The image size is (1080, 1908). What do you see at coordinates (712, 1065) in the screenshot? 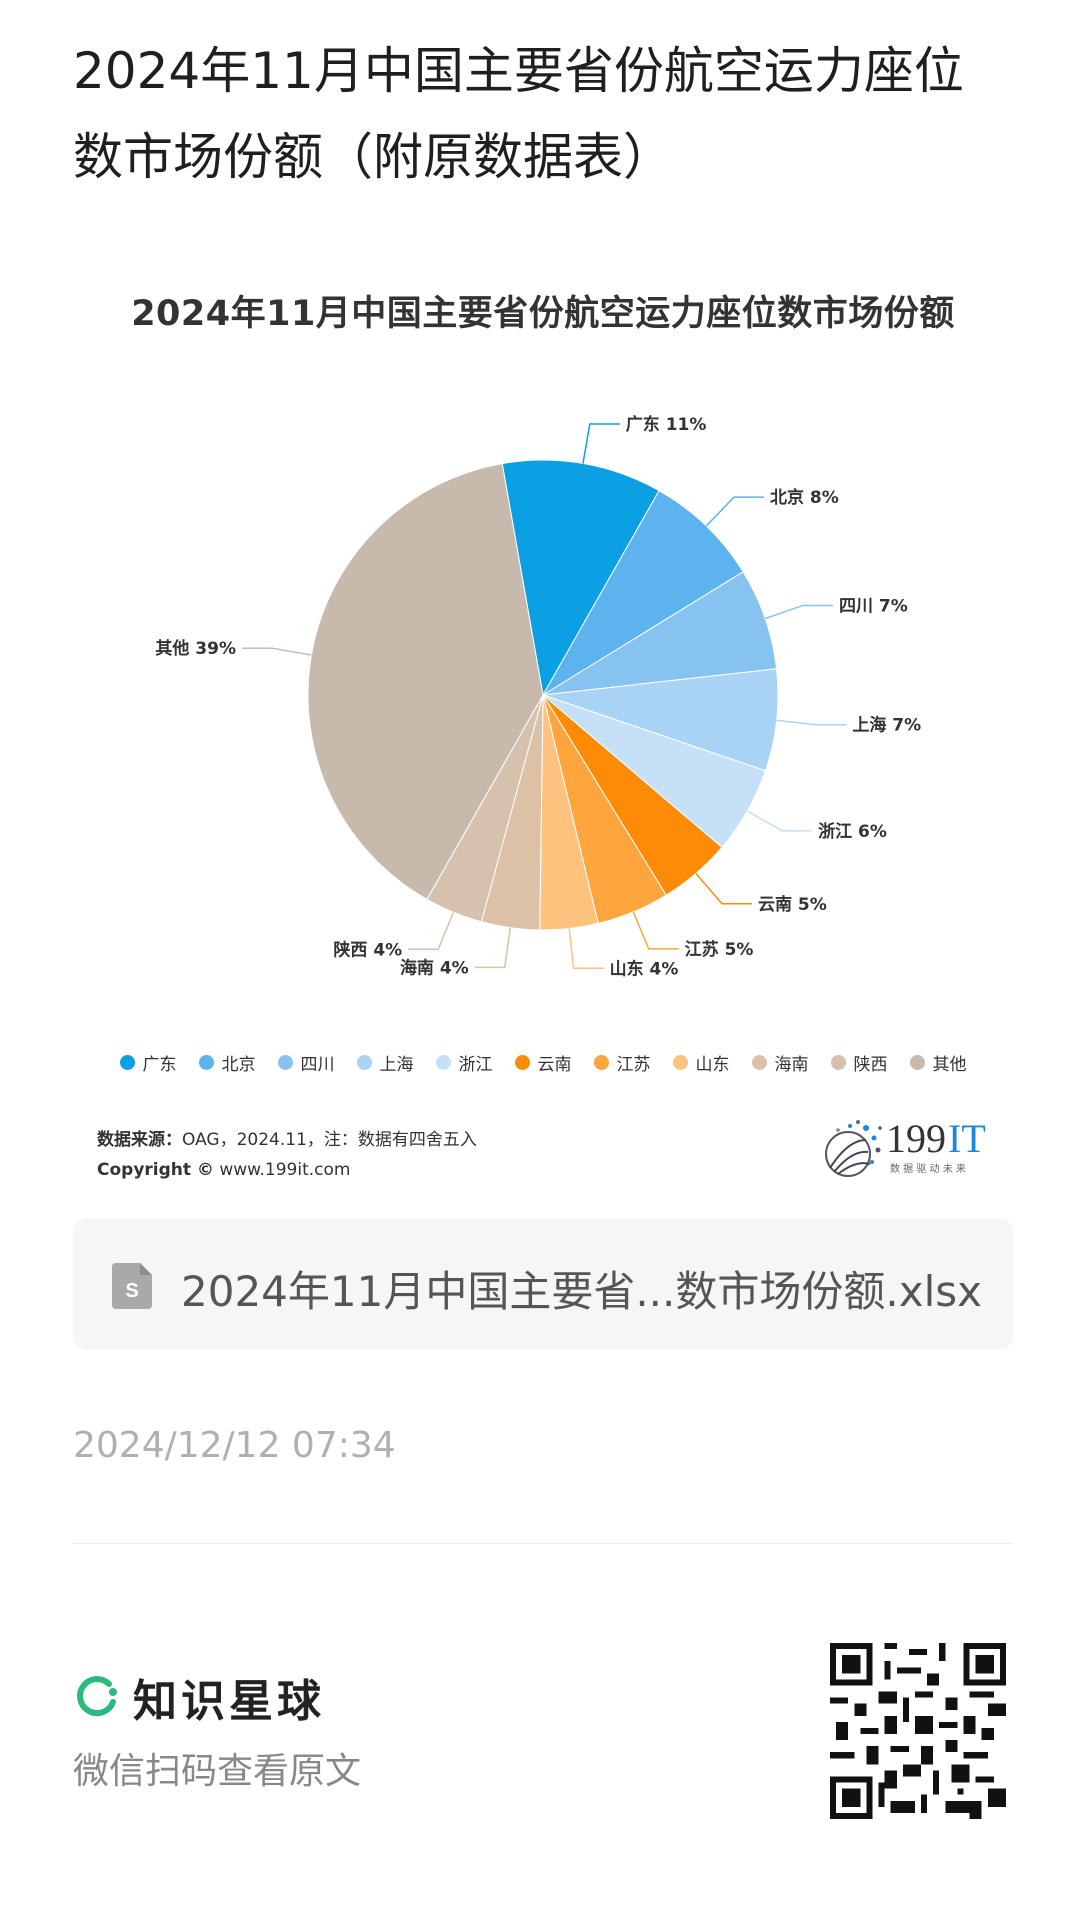
I see `legend-label-7: 山东` at bounding box center [712, 1065].